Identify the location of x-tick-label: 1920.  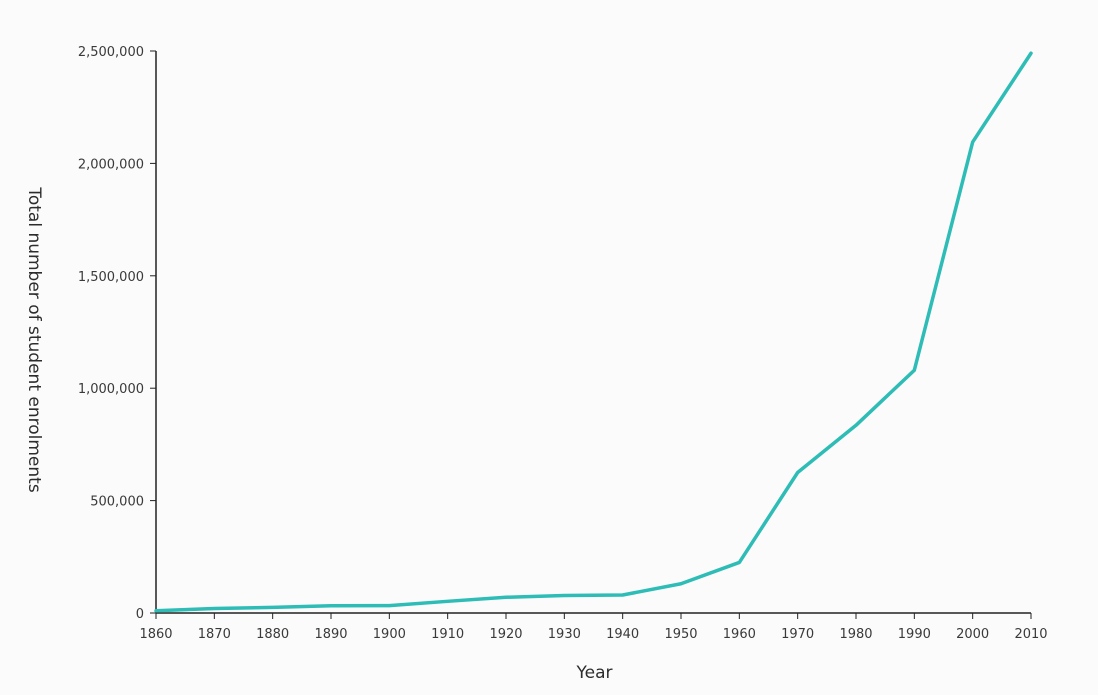
(505, 634).